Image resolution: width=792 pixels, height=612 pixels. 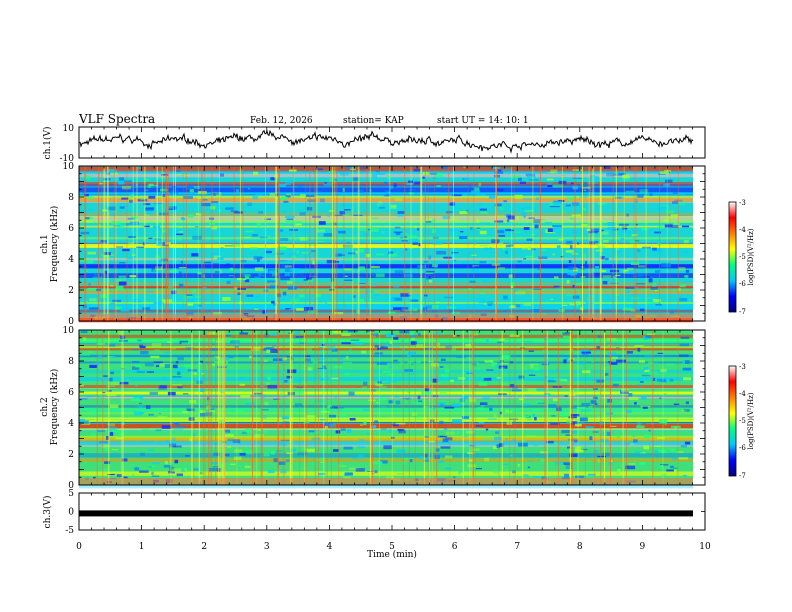 What do you see at coordinates (71, 229) in the screenshot?
I see `y-tick-label: 6` at bounding box center [71, 229].